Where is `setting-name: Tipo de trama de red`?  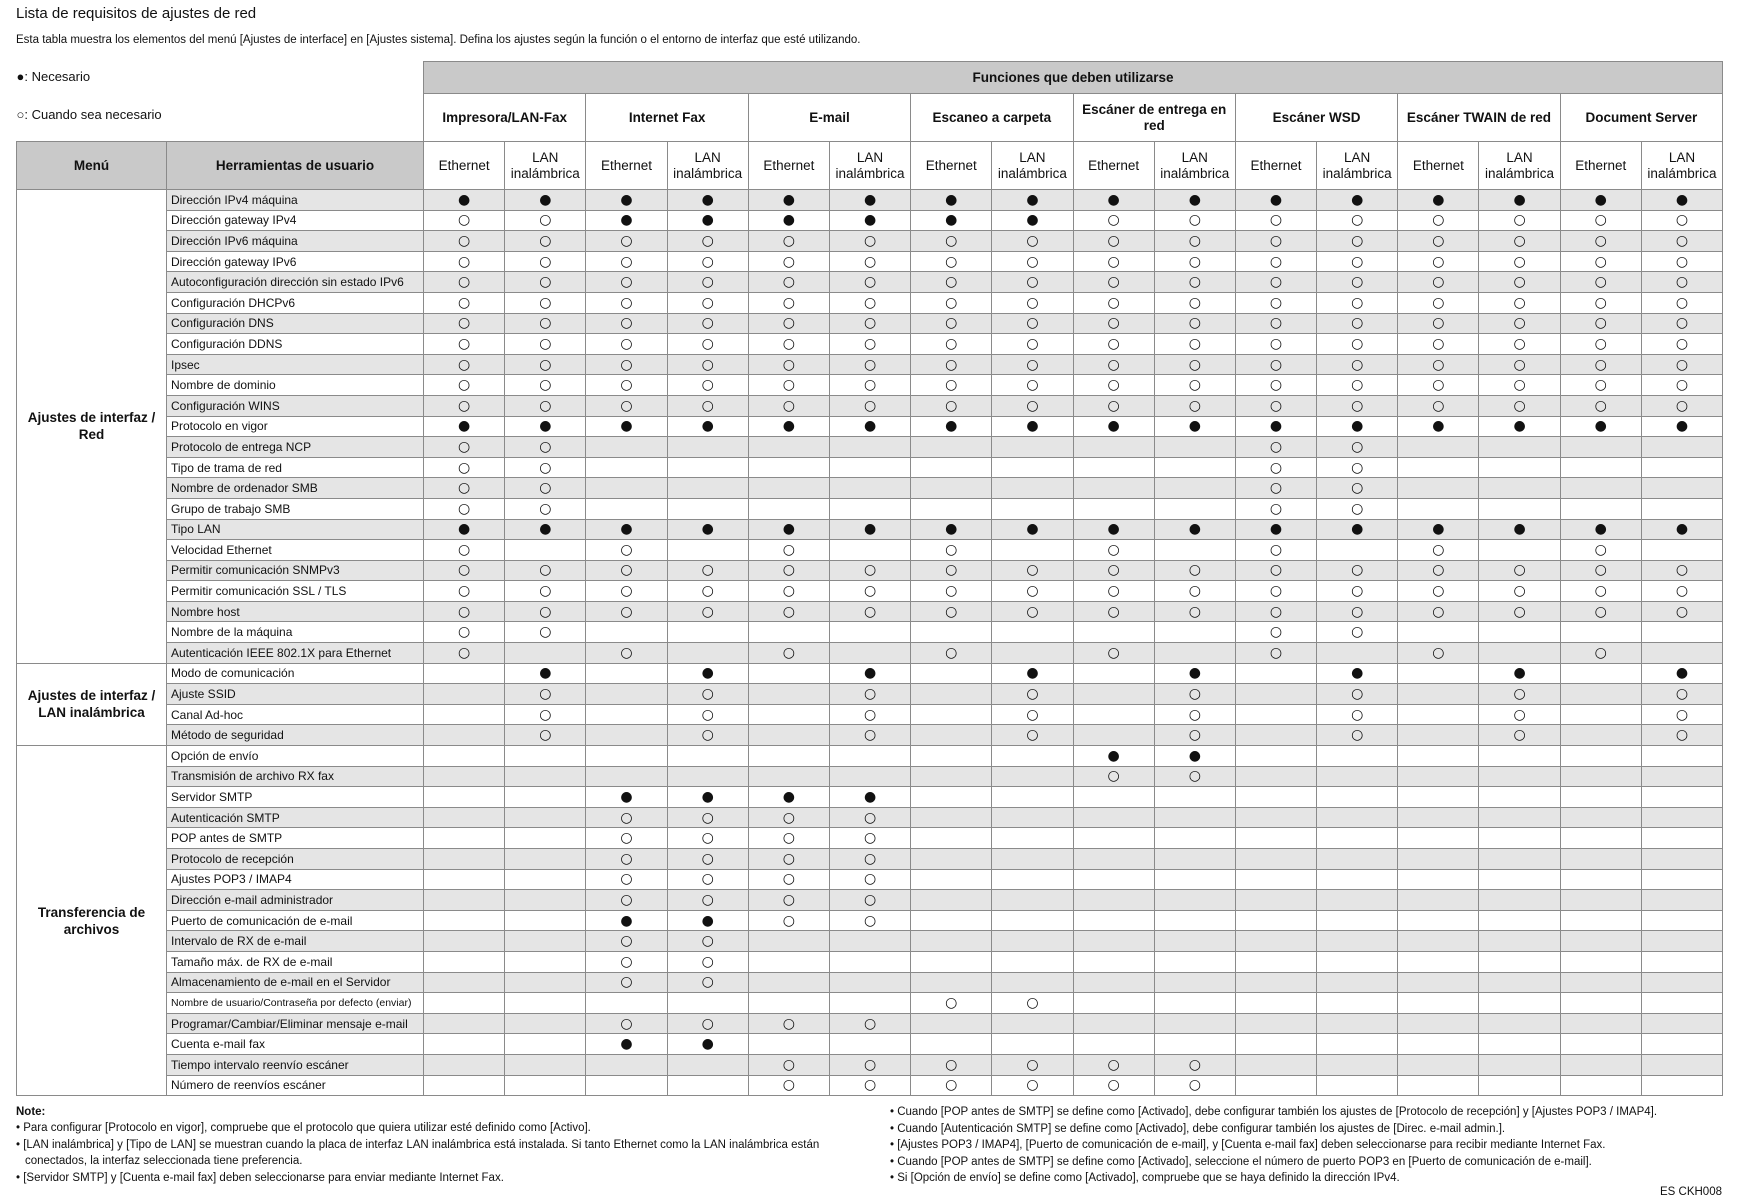
setting-name: Tipo de trama de red is located at coordinates (295, 467).